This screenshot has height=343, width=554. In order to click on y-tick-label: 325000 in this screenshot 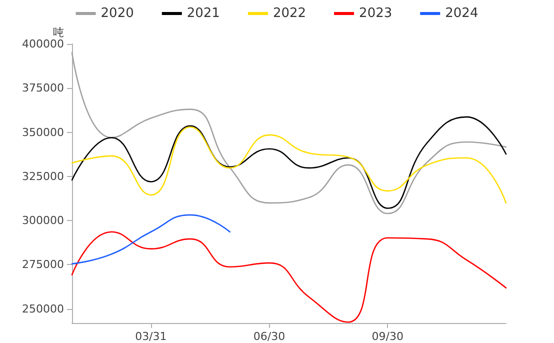, I will do `click(43, 176)`.